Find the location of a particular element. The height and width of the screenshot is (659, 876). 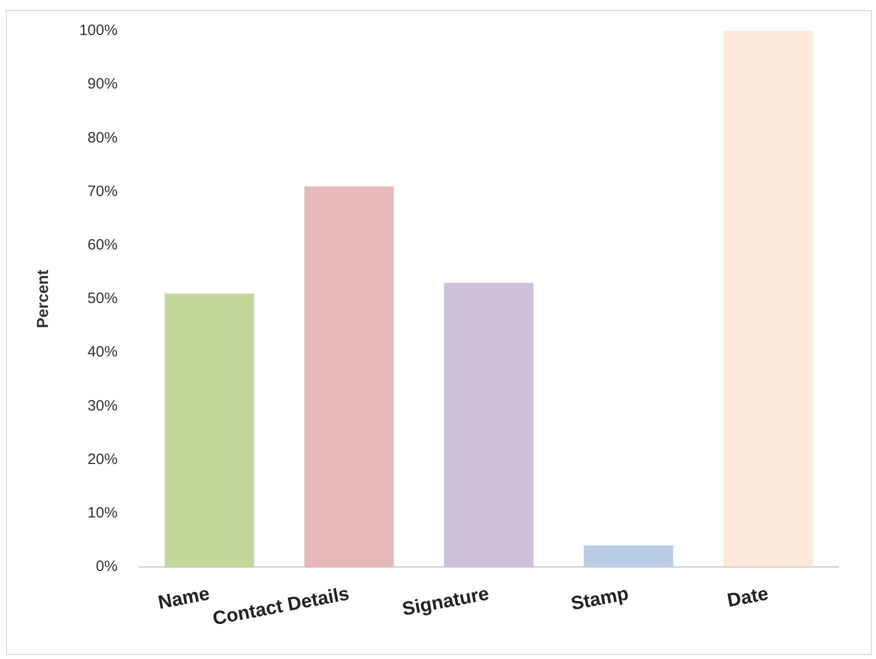

y-tick-label: 90% is located at coordinates (103, 84).